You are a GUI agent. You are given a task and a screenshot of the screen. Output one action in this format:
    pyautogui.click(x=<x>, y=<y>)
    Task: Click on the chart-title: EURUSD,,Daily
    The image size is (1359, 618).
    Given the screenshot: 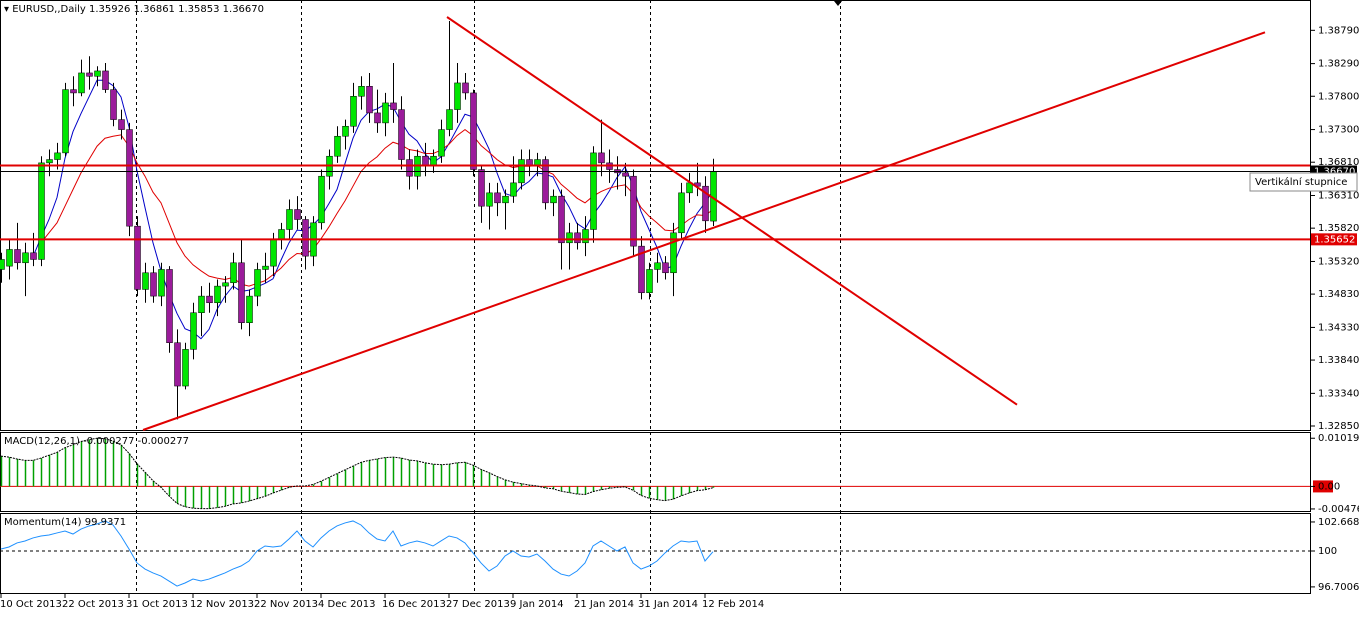 What is the action you would take?
    pyautogui.click(x=49, y=9)
    